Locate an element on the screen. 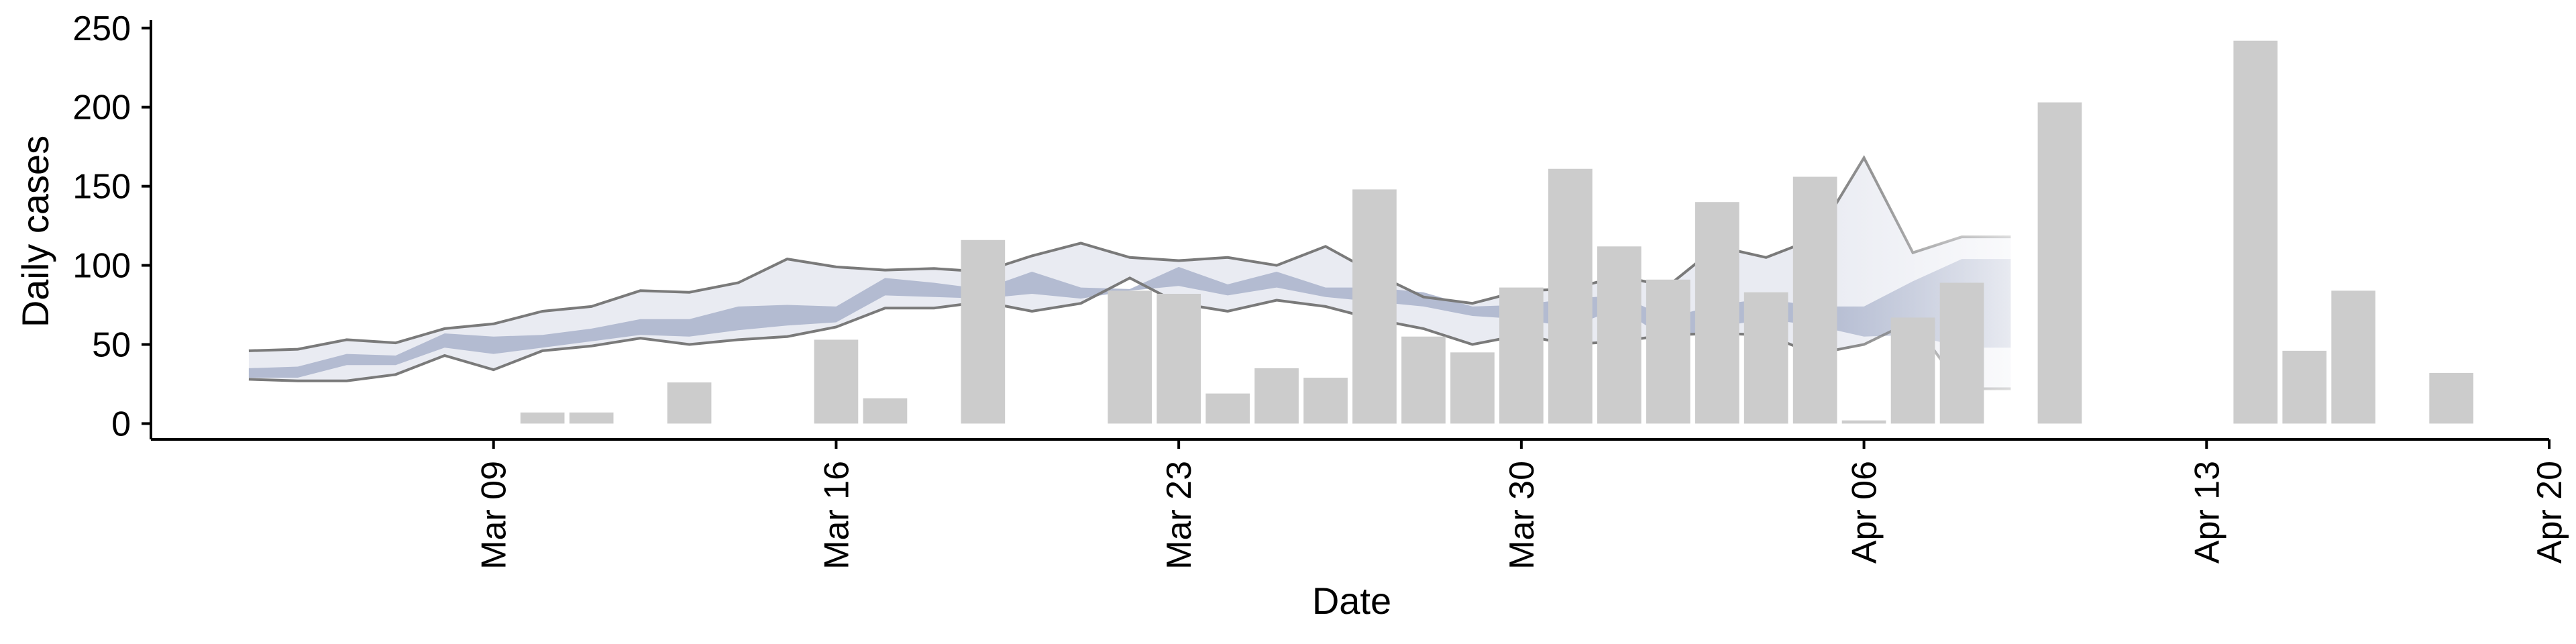 The width and height of the screenshot is (2576, 644). y-tick-label: 250 is located at coordinates (101, 28).